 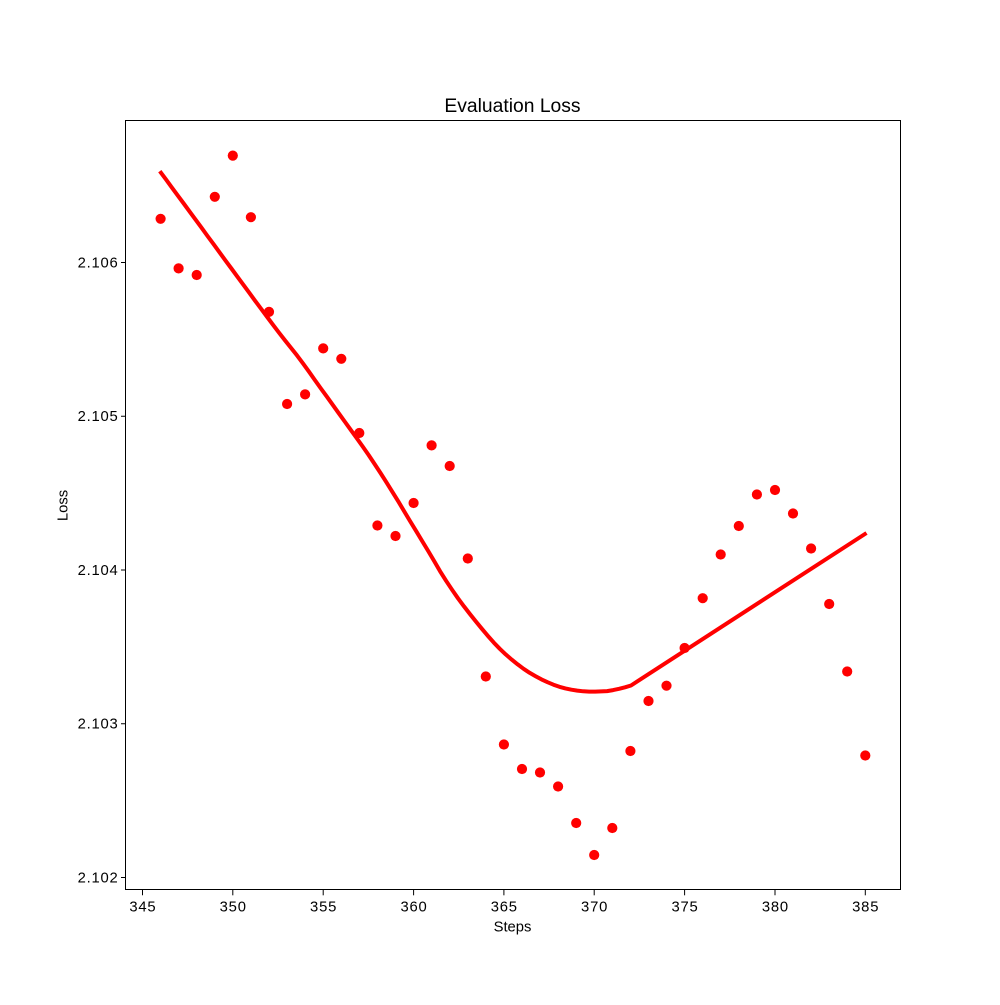 I want to click on svg-text: 375, so click(x=684, y=907).